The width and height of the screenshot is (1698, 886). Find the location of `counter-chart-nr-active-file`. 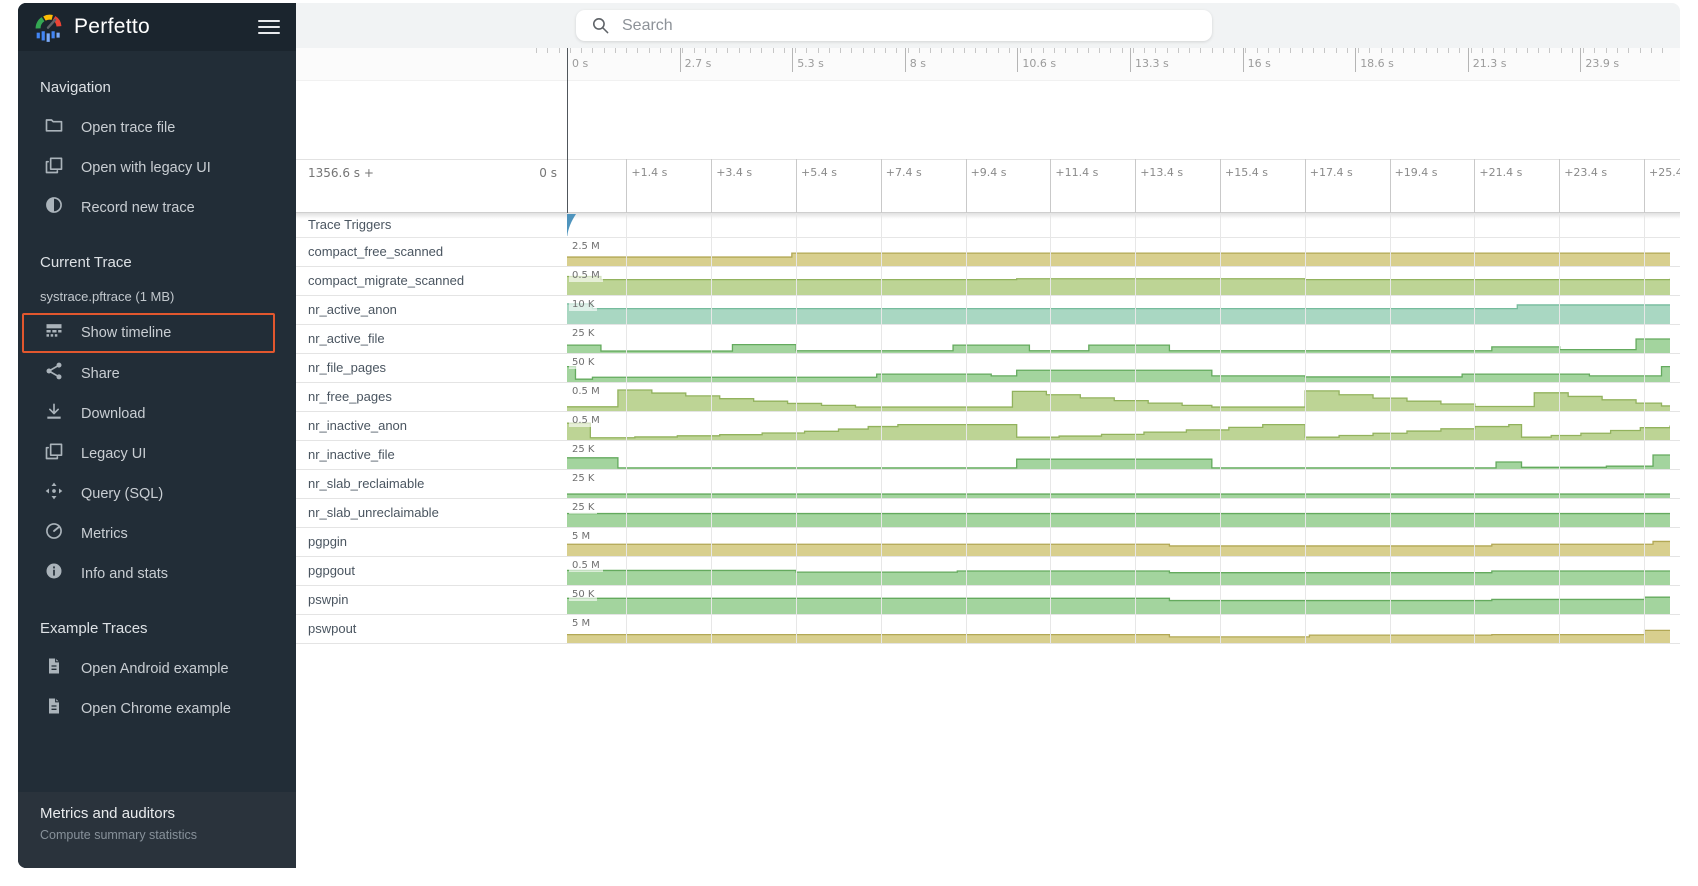

counter-chart-nr-active-file is located at coordinates (1118, 339).